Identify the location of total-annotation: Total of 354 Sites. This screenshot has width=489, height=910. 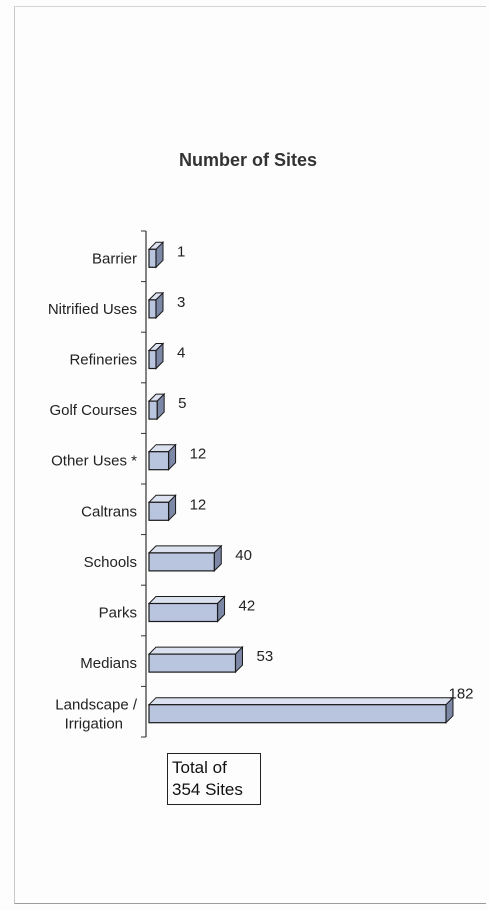
(214, 779).